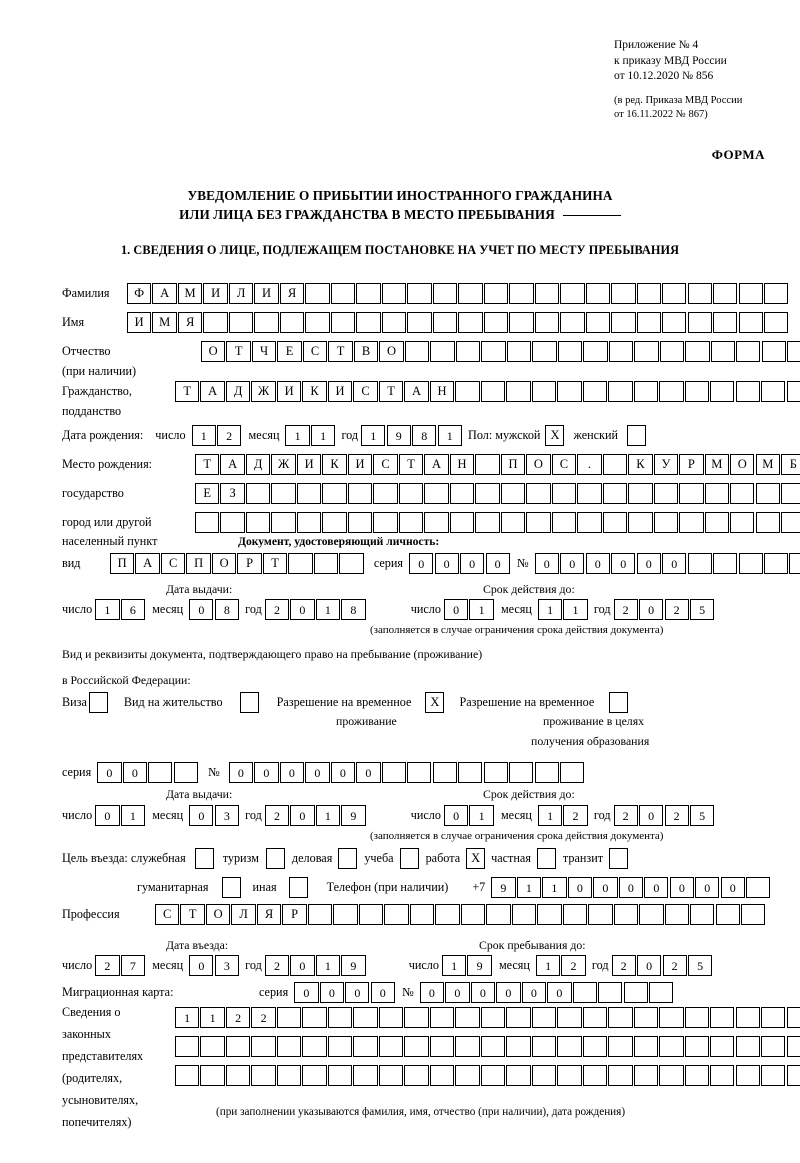 This screenshot has height=1163, width=800. Describe the element at coordinates (215, 293) in the screenshot. I see `char-cell: И` at that location.